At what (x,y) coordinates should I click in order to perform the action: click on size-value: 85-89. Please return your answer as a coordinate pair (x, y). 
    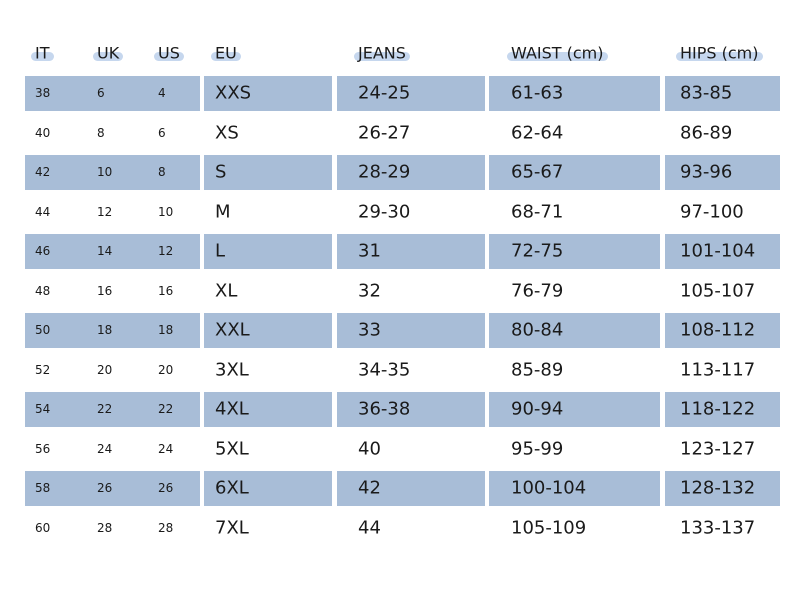
    Looking at the image, I should click on (537, 369).